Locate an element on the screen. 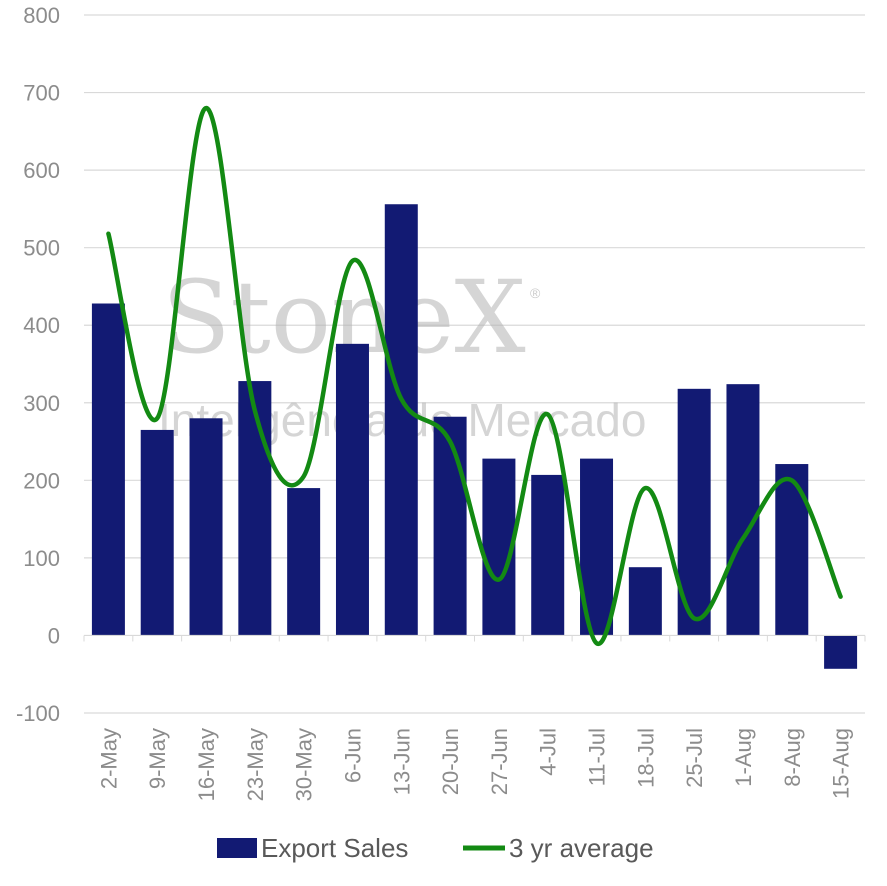 The height and width of the screenshot is (886, 887). x-tick-label: 30-May is located at coordinates (304, 764).